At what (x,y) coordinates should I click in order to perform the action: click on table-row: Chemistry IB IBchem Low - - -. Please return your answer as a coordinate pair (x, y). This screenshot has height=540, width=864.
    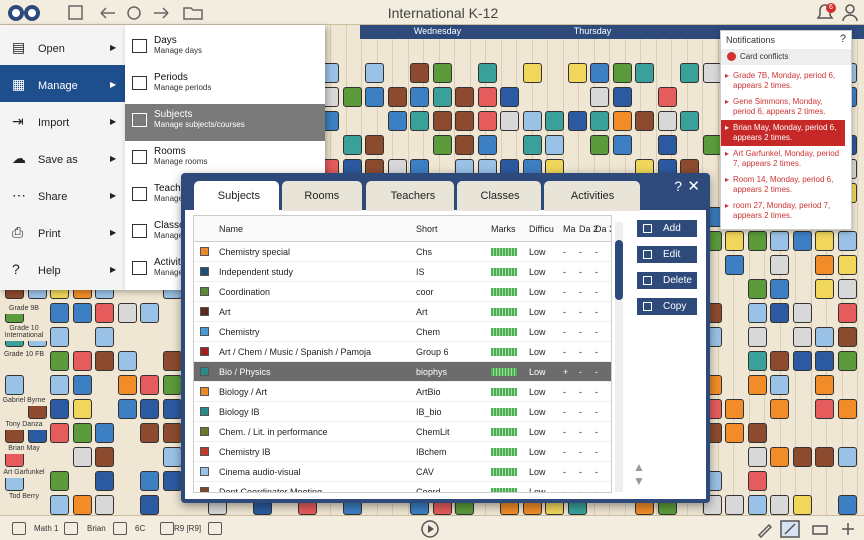
    Looking at the image, I should click on (402, 452).